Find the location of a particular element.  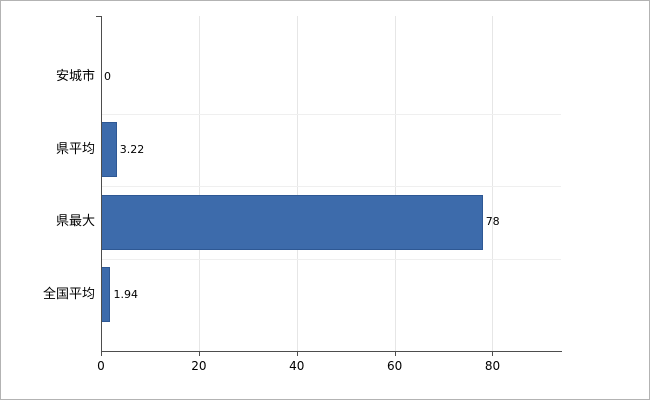

bar-value-label: 1.94 is located at coordinates (125, 294).